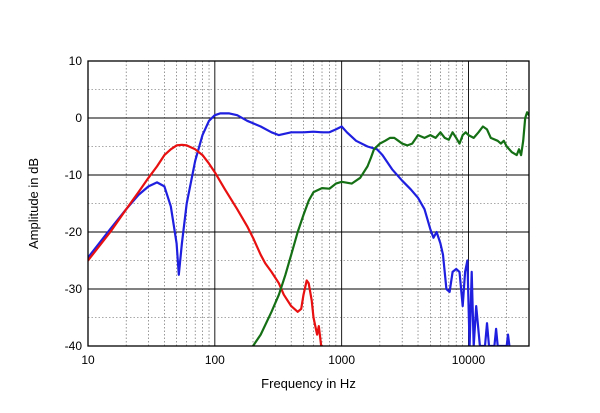 This screenshot has width=600, height=413. I want to click on y-tick-label: -20, so click(74, 232).